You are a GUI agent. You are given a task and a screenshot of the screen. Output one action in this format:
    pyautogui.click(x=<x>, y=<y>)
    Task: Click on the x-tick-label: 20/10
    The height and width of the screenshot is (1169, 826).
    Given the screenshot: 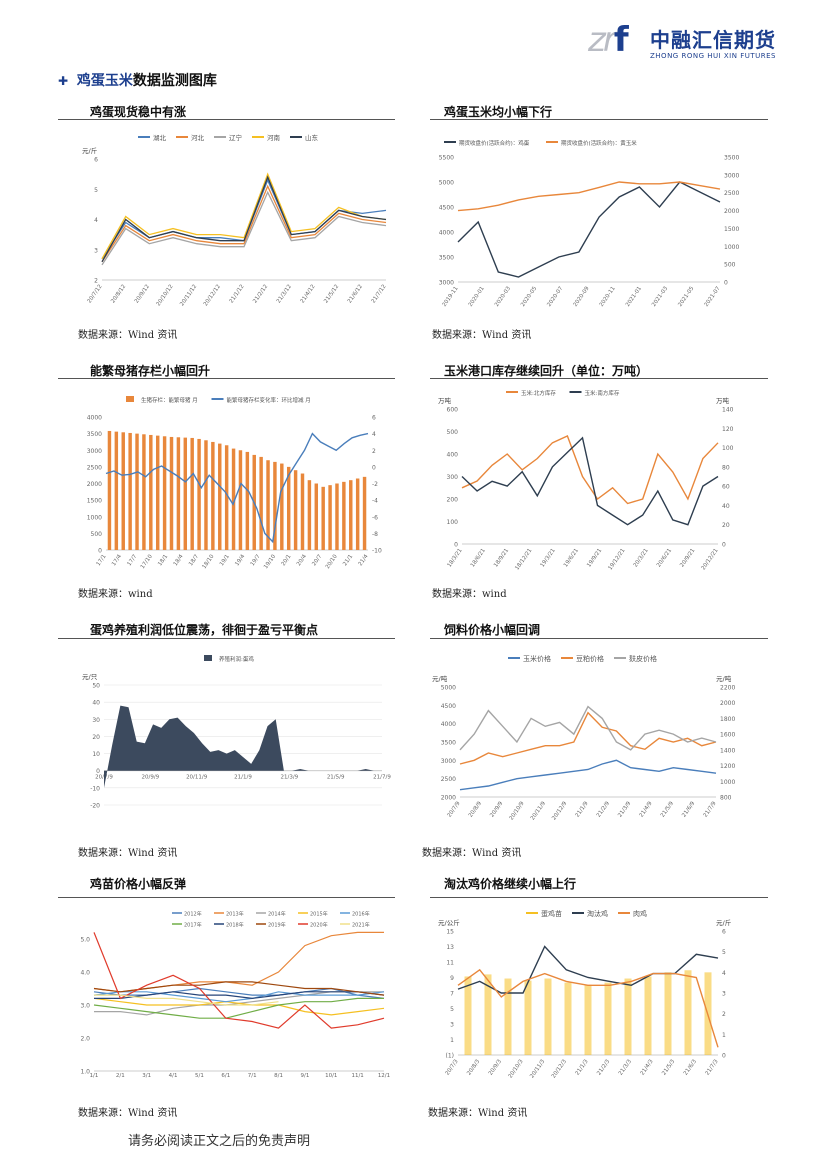 What is the action you would take?
    pyautogui.click(x=332, y=561)
    